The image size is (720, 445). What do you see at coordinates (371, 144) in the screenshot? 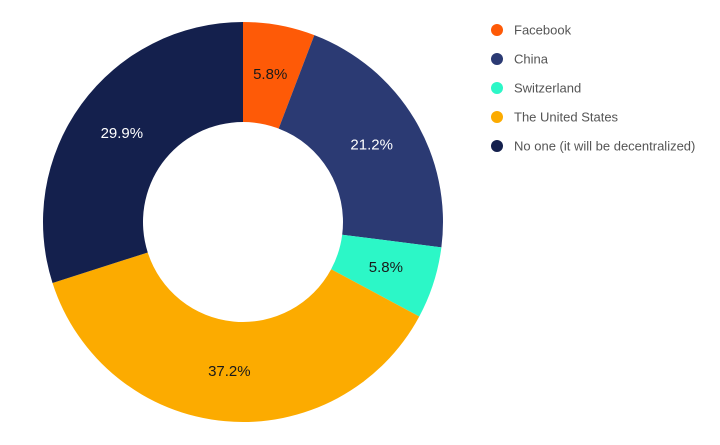
I see `slice-label-china: 21.2%` at bounding box center [371, 144].